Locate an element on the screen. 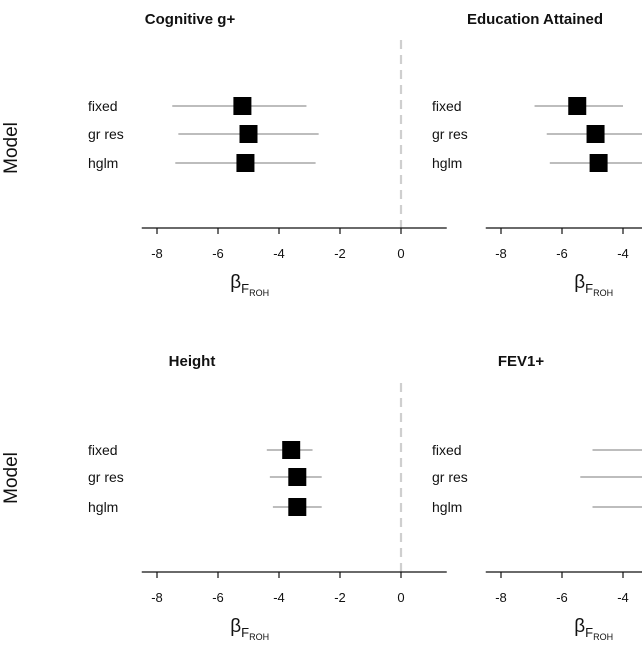 Image resolution: width=642 pixels, height=649 pixels. panel-title: Education Attained is located at coordinates (535, 19).